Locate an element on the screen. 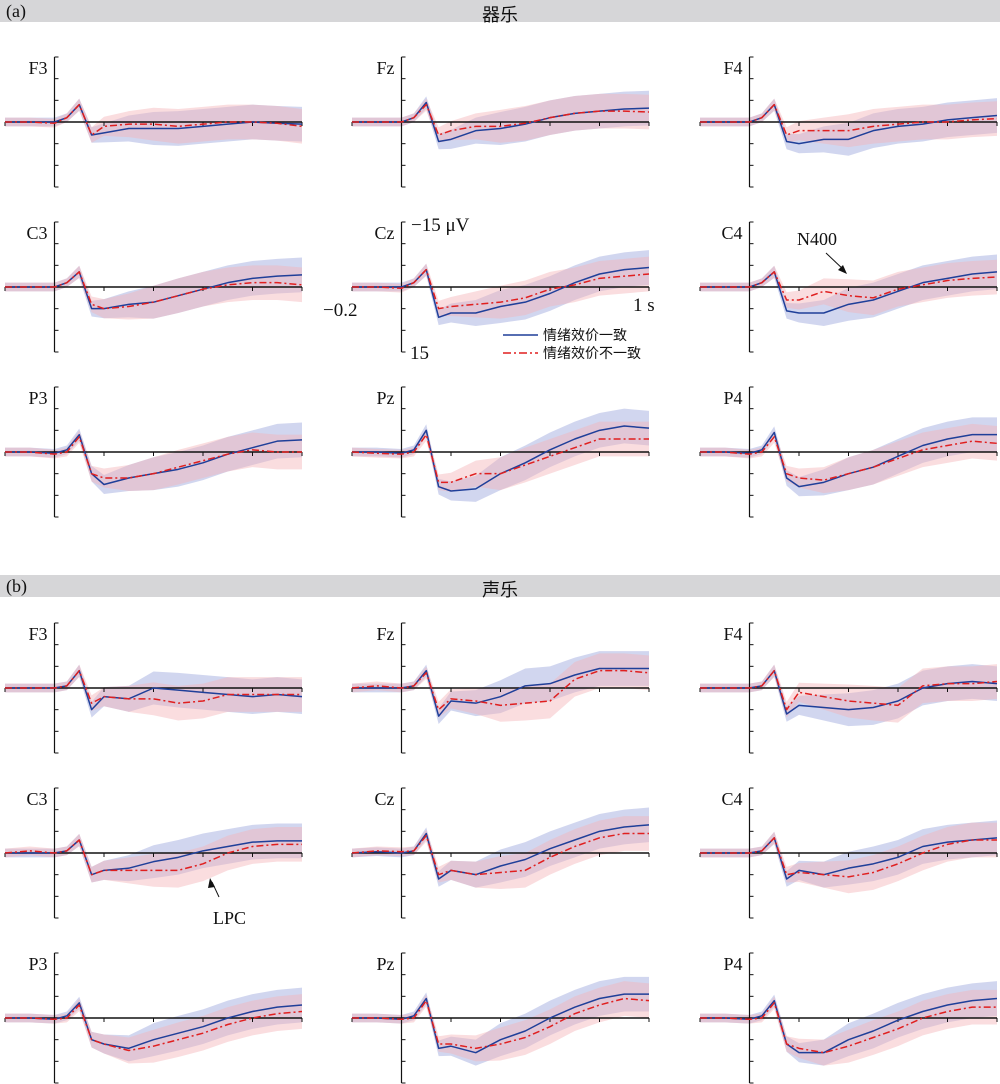  section-b-tag: (b) is located at coordinates (16, 586).